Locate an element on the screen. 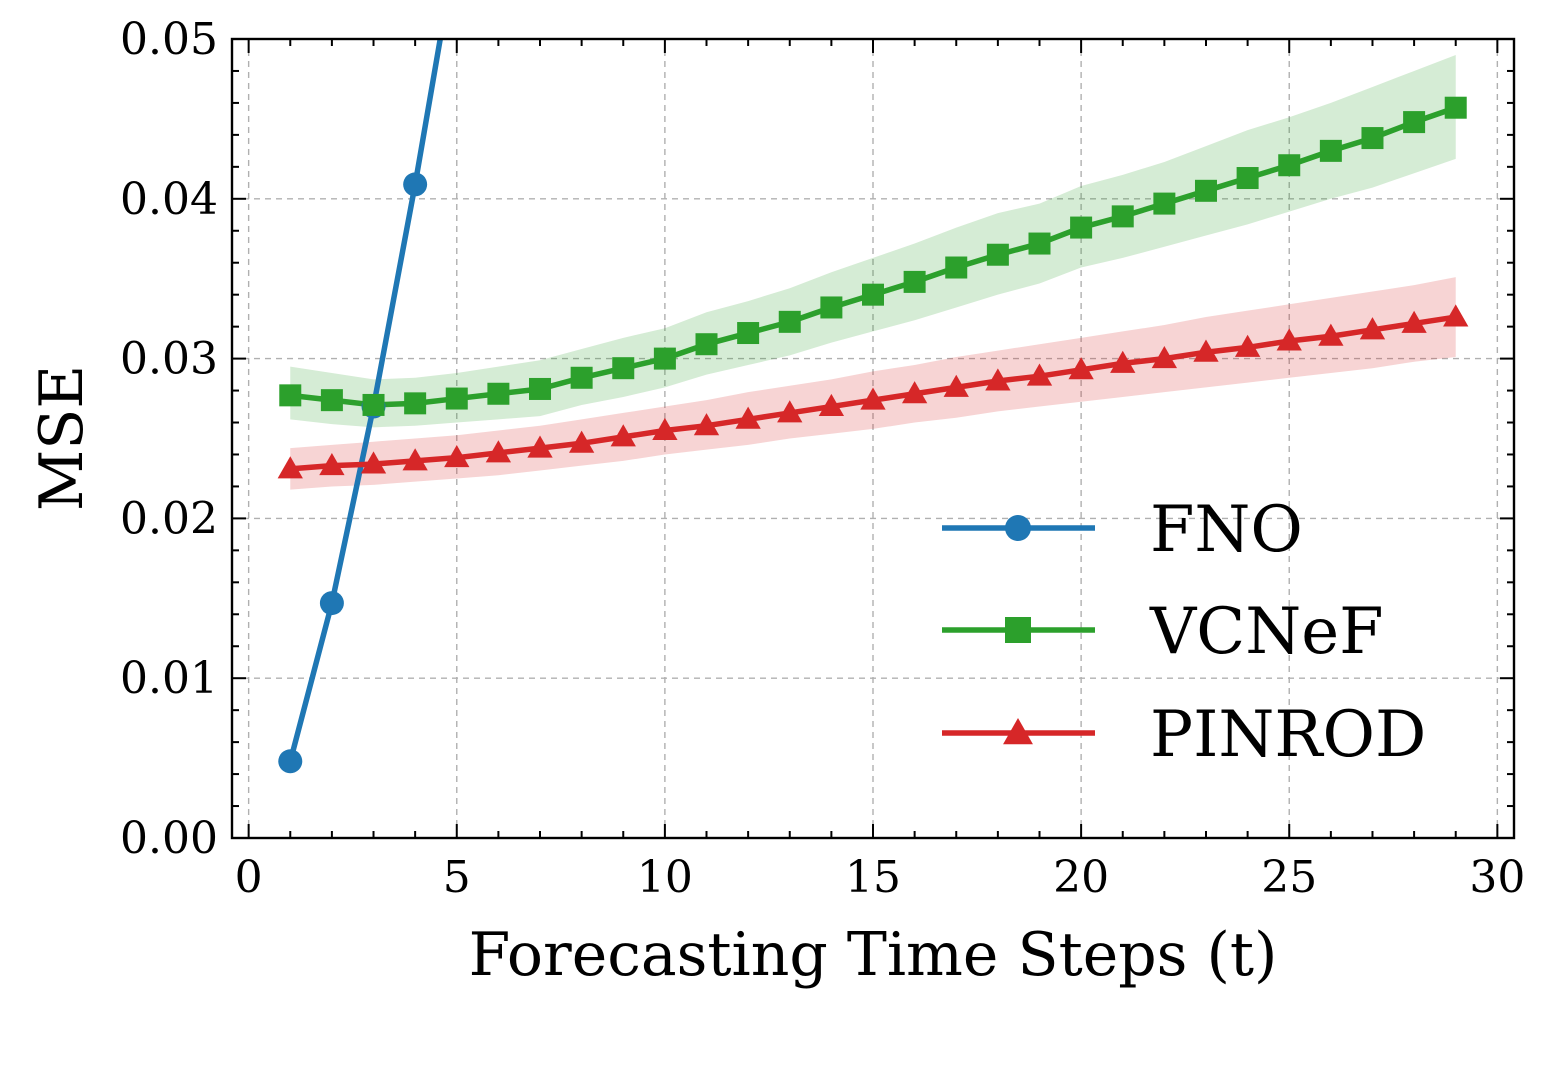 This screenshot has width=1556, height=1072. y-tick-label: 0.03 is located at coordinates (169, 359).